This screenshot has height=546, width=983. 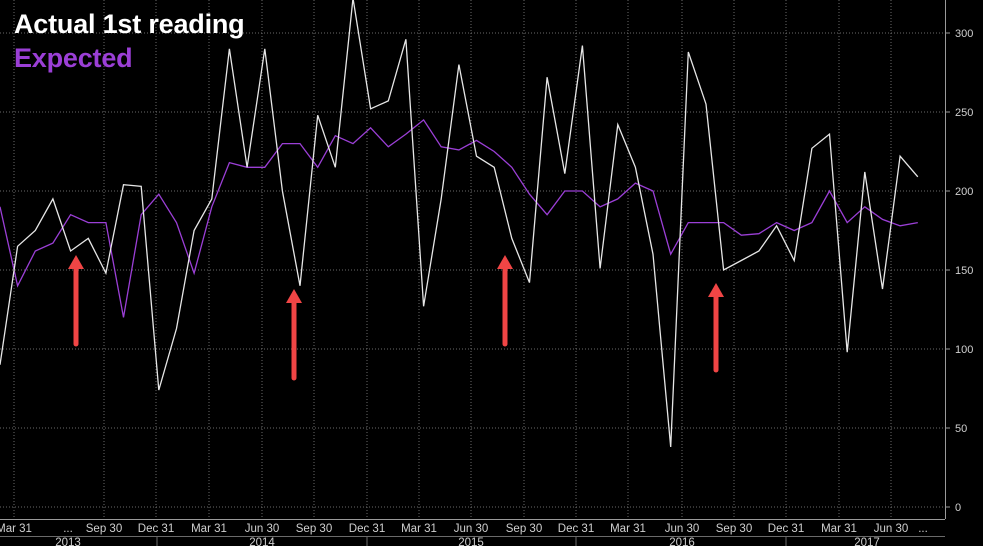 What do you see at coordinates (262, 541) in the screenshot?
I see `year-label: 2014` at bounding box center [262, 541].